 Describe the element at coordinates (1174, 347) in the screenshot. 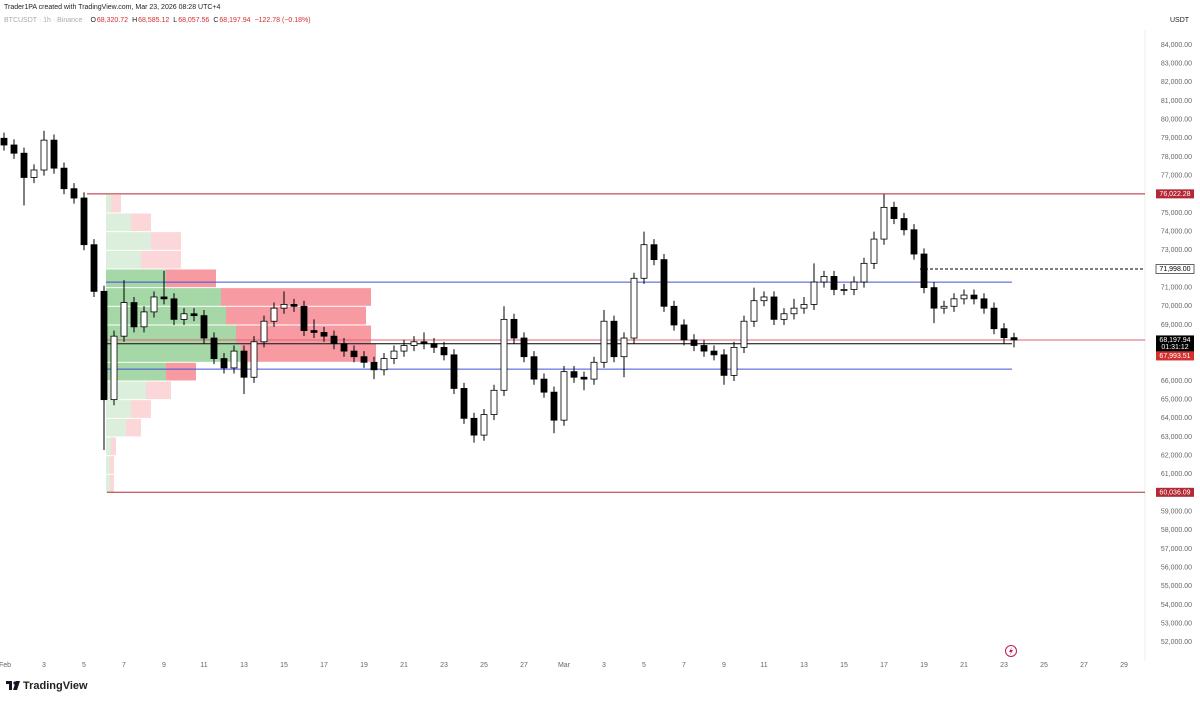

I see `countdown: 01:31:12` at that location.